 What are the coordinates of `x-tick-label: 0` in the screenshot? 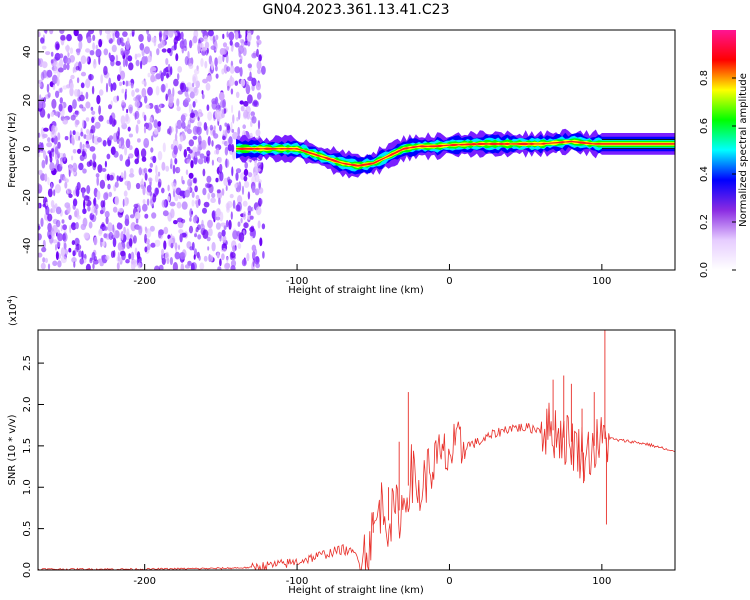 It's located at (449, 281).